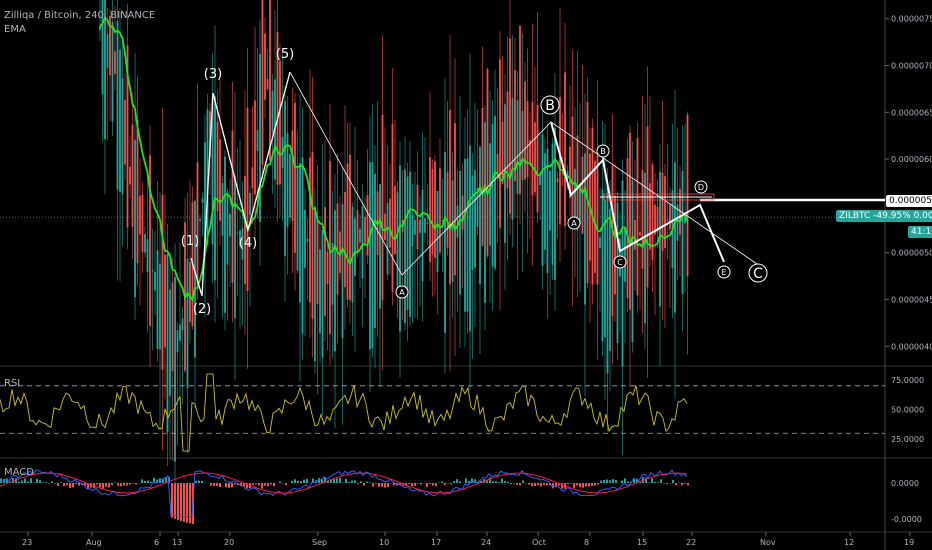  I want to click on rsi-pane-label: RSI, so click(12, 383).